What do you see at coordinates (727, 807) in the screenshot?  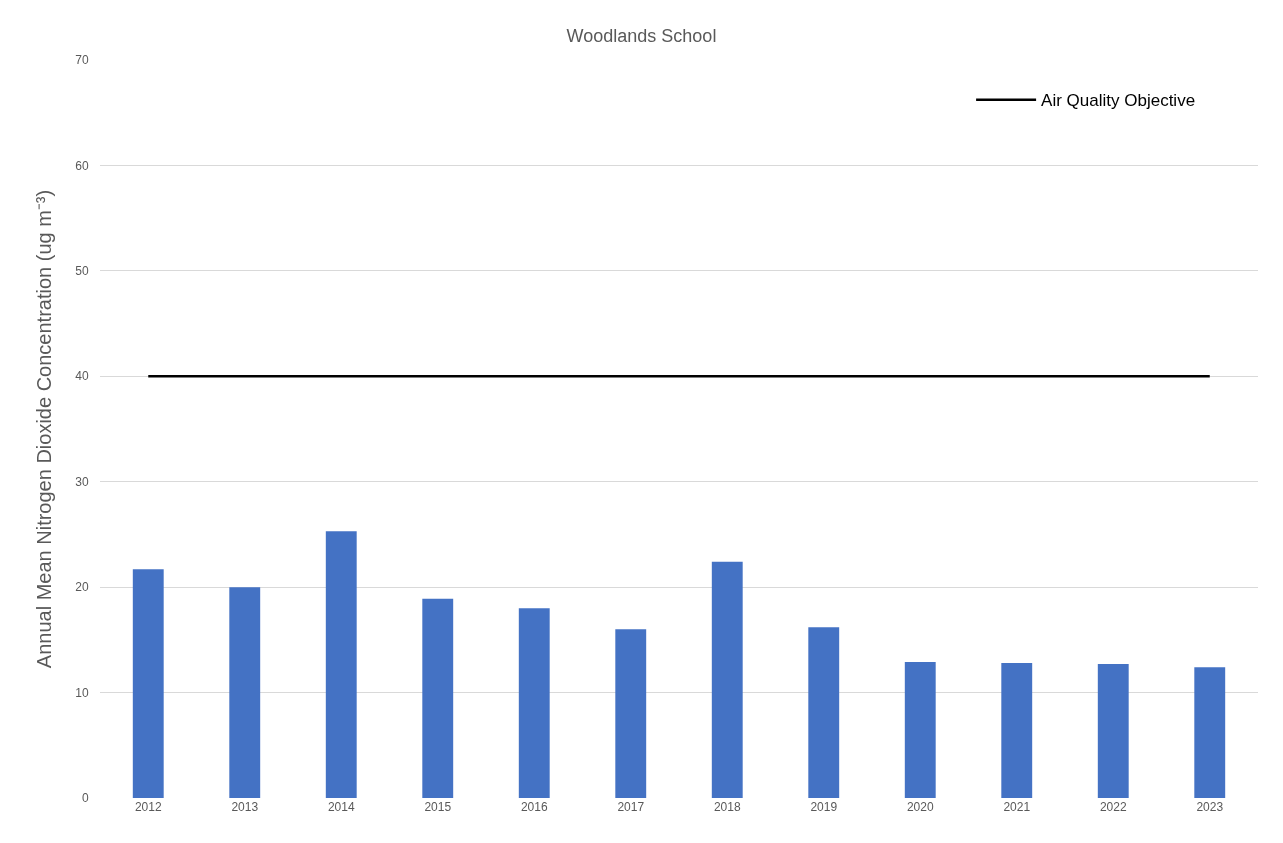 I see `x-tick-label: 2018` at bounding box center [727, 807].